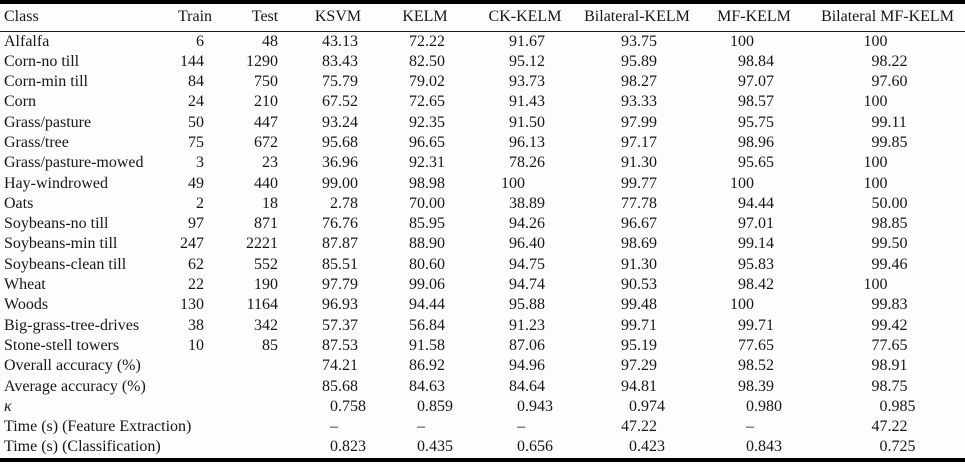  Describe the element at coordinates (196, 264) in the screenshot. I see `value-cell: 62` at that location.